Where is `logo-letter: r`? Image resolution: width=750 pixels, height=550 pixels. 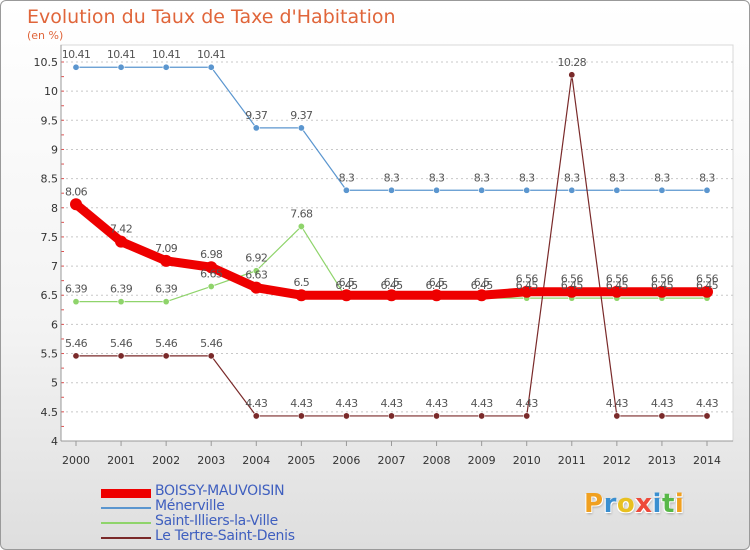
logo-letter: r is located at coordinates (610, 504).